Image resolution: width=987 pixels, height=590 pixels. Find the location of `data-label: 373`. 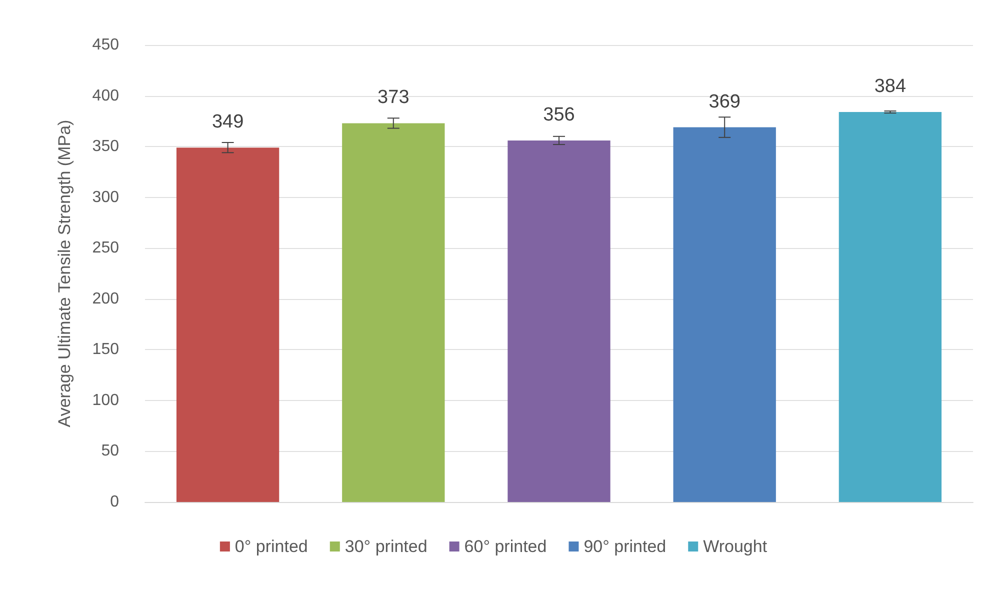

data-label: 373 is located at coordinates (394, 97).